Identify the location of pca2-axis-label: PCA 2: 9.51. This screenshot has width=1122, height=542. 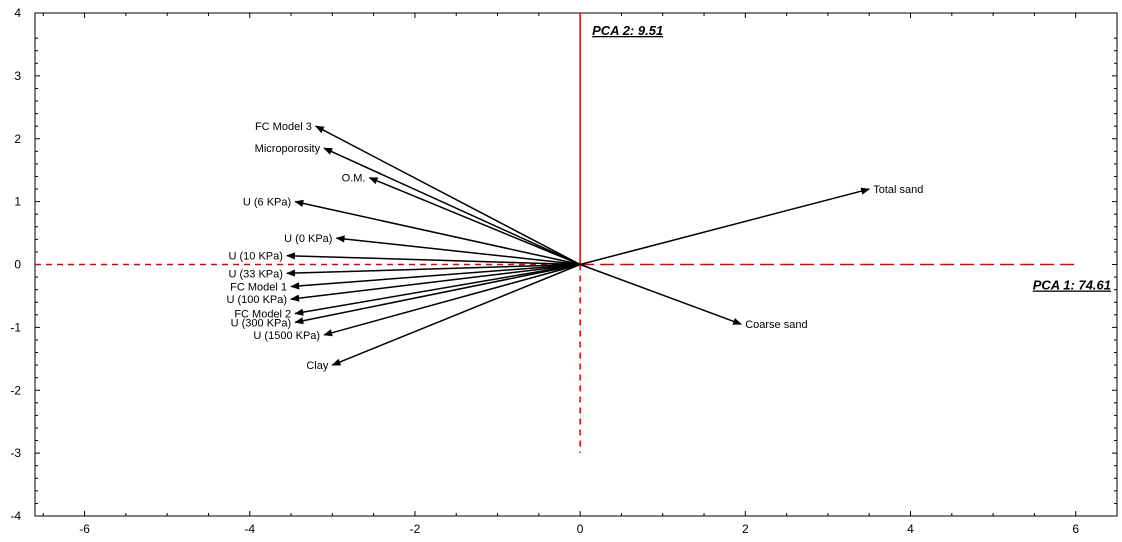
(627, 30).